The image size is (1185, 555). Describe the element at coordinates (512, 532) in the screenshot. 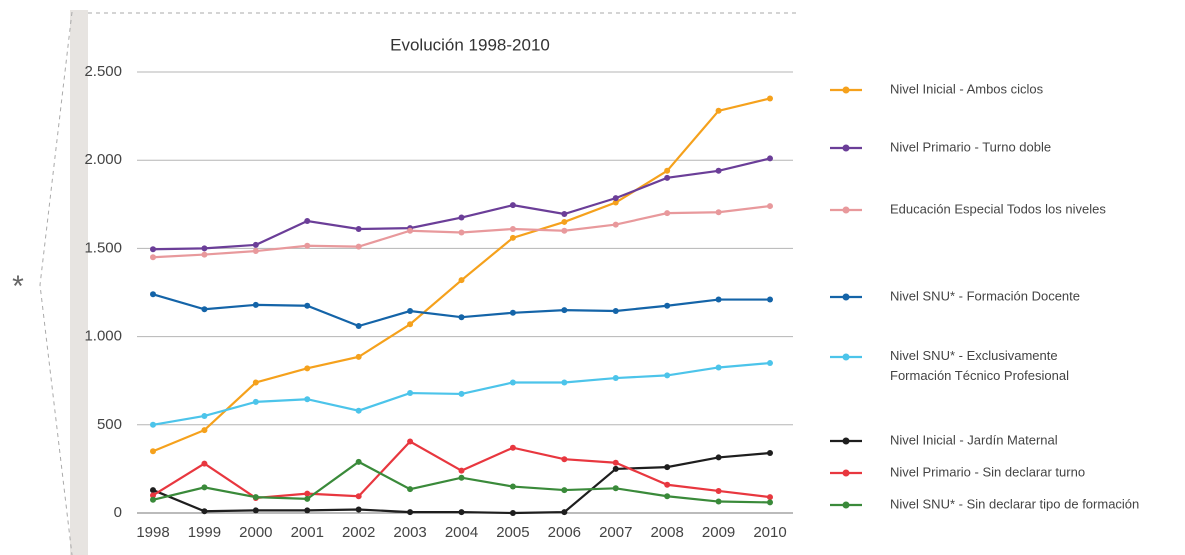

I see `x-tick-label: 2005` at that location.